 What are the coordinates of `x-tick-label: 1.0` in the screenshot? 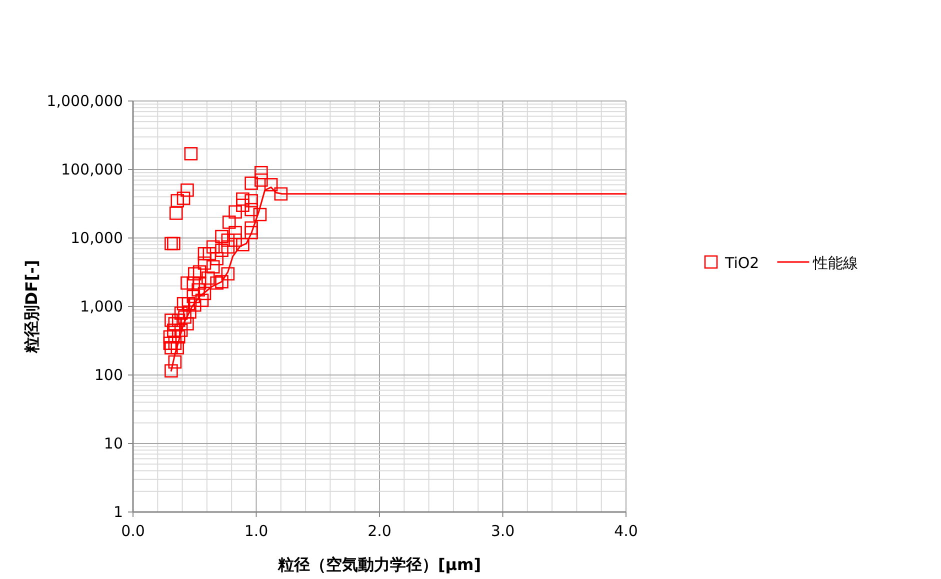 It's located at (256, 531).